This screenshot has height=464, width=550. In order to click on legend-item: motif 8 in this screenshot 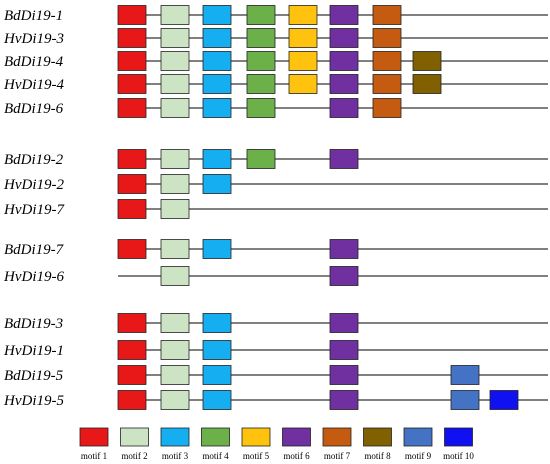, I will do `click(377, 444)`.